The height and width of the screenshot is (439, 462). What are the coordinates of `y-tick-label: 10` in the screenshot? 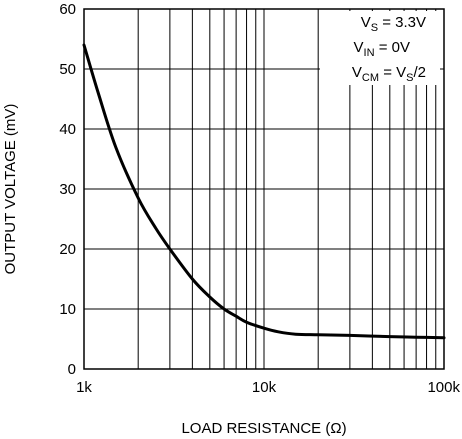 It's located at (67, 309).